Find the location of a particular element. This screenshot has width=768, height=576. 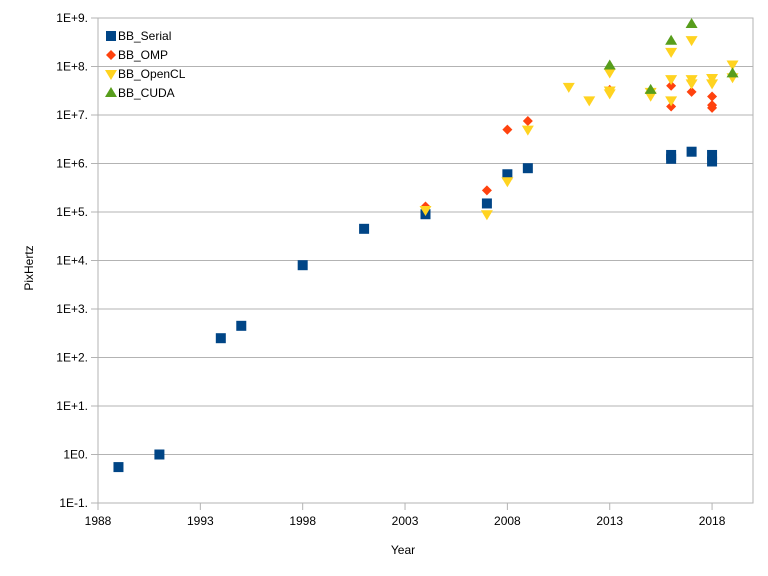

y-tick-label: 1E+1. is located at coordinates (72, 406).